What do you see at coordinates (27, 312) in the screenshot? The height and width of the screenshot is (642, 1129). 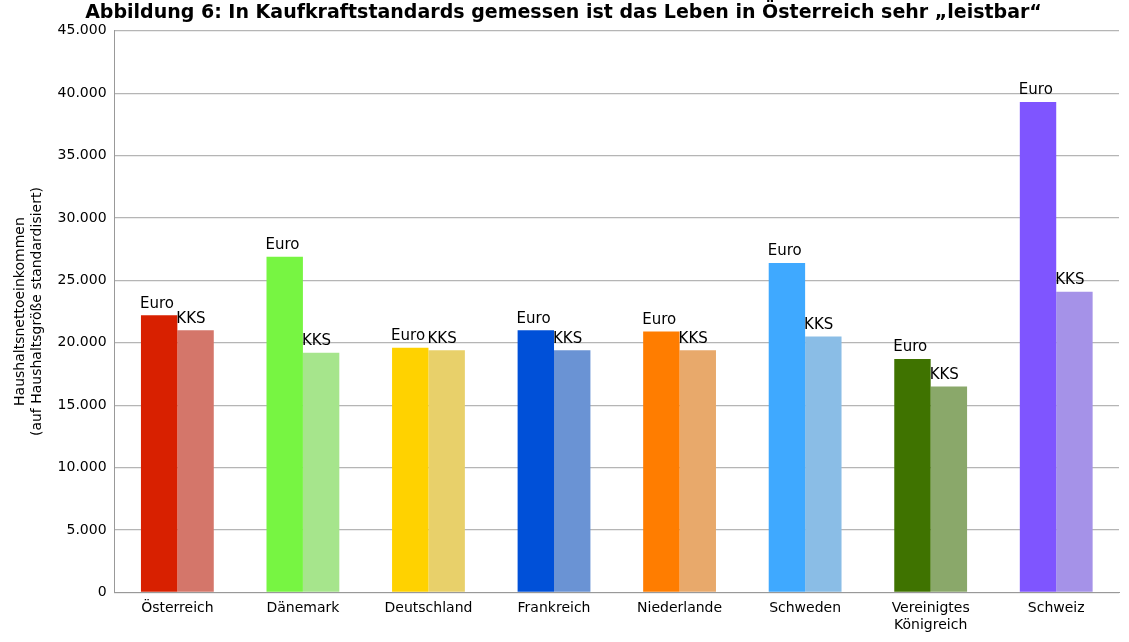 I see `y-axis-title: Haushaltsnettoeinkommen (auf Haushaltsgröße standardisiert)` at bounding box center [27, 312].